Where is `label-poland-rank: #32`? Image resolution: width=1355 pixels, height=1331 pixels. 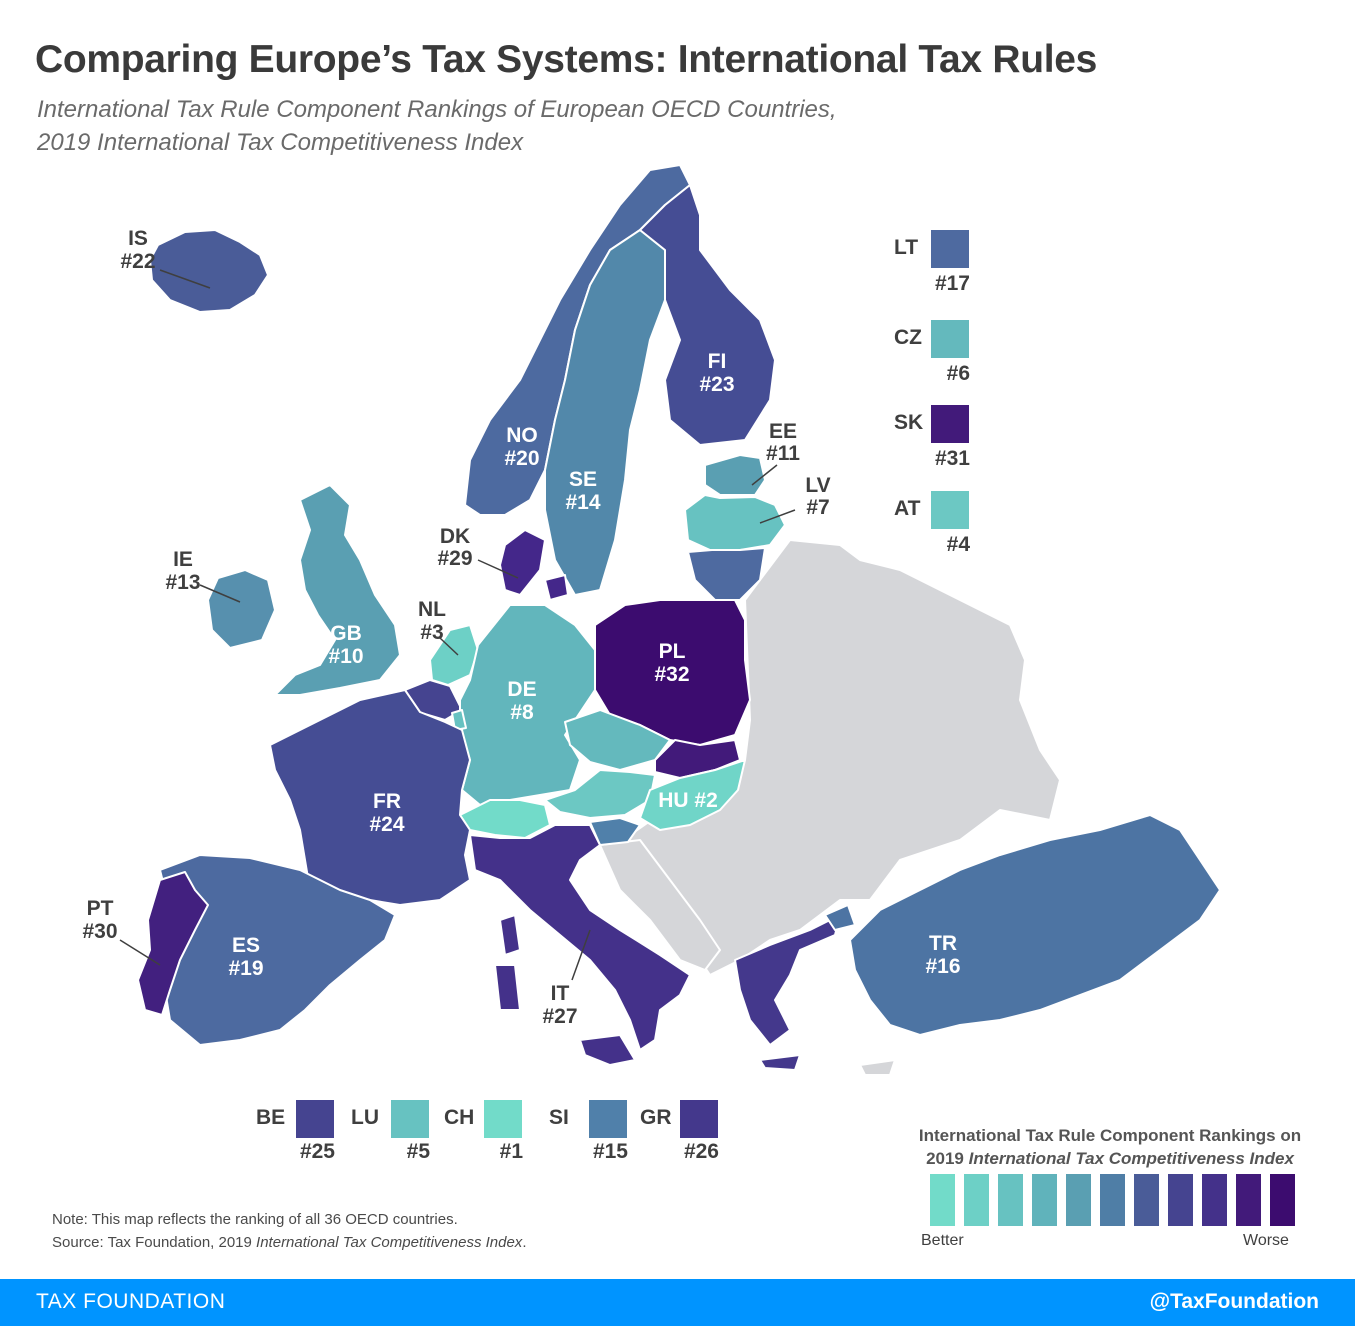
label-poland-rank: #32 is located at coordinates (671, 674).